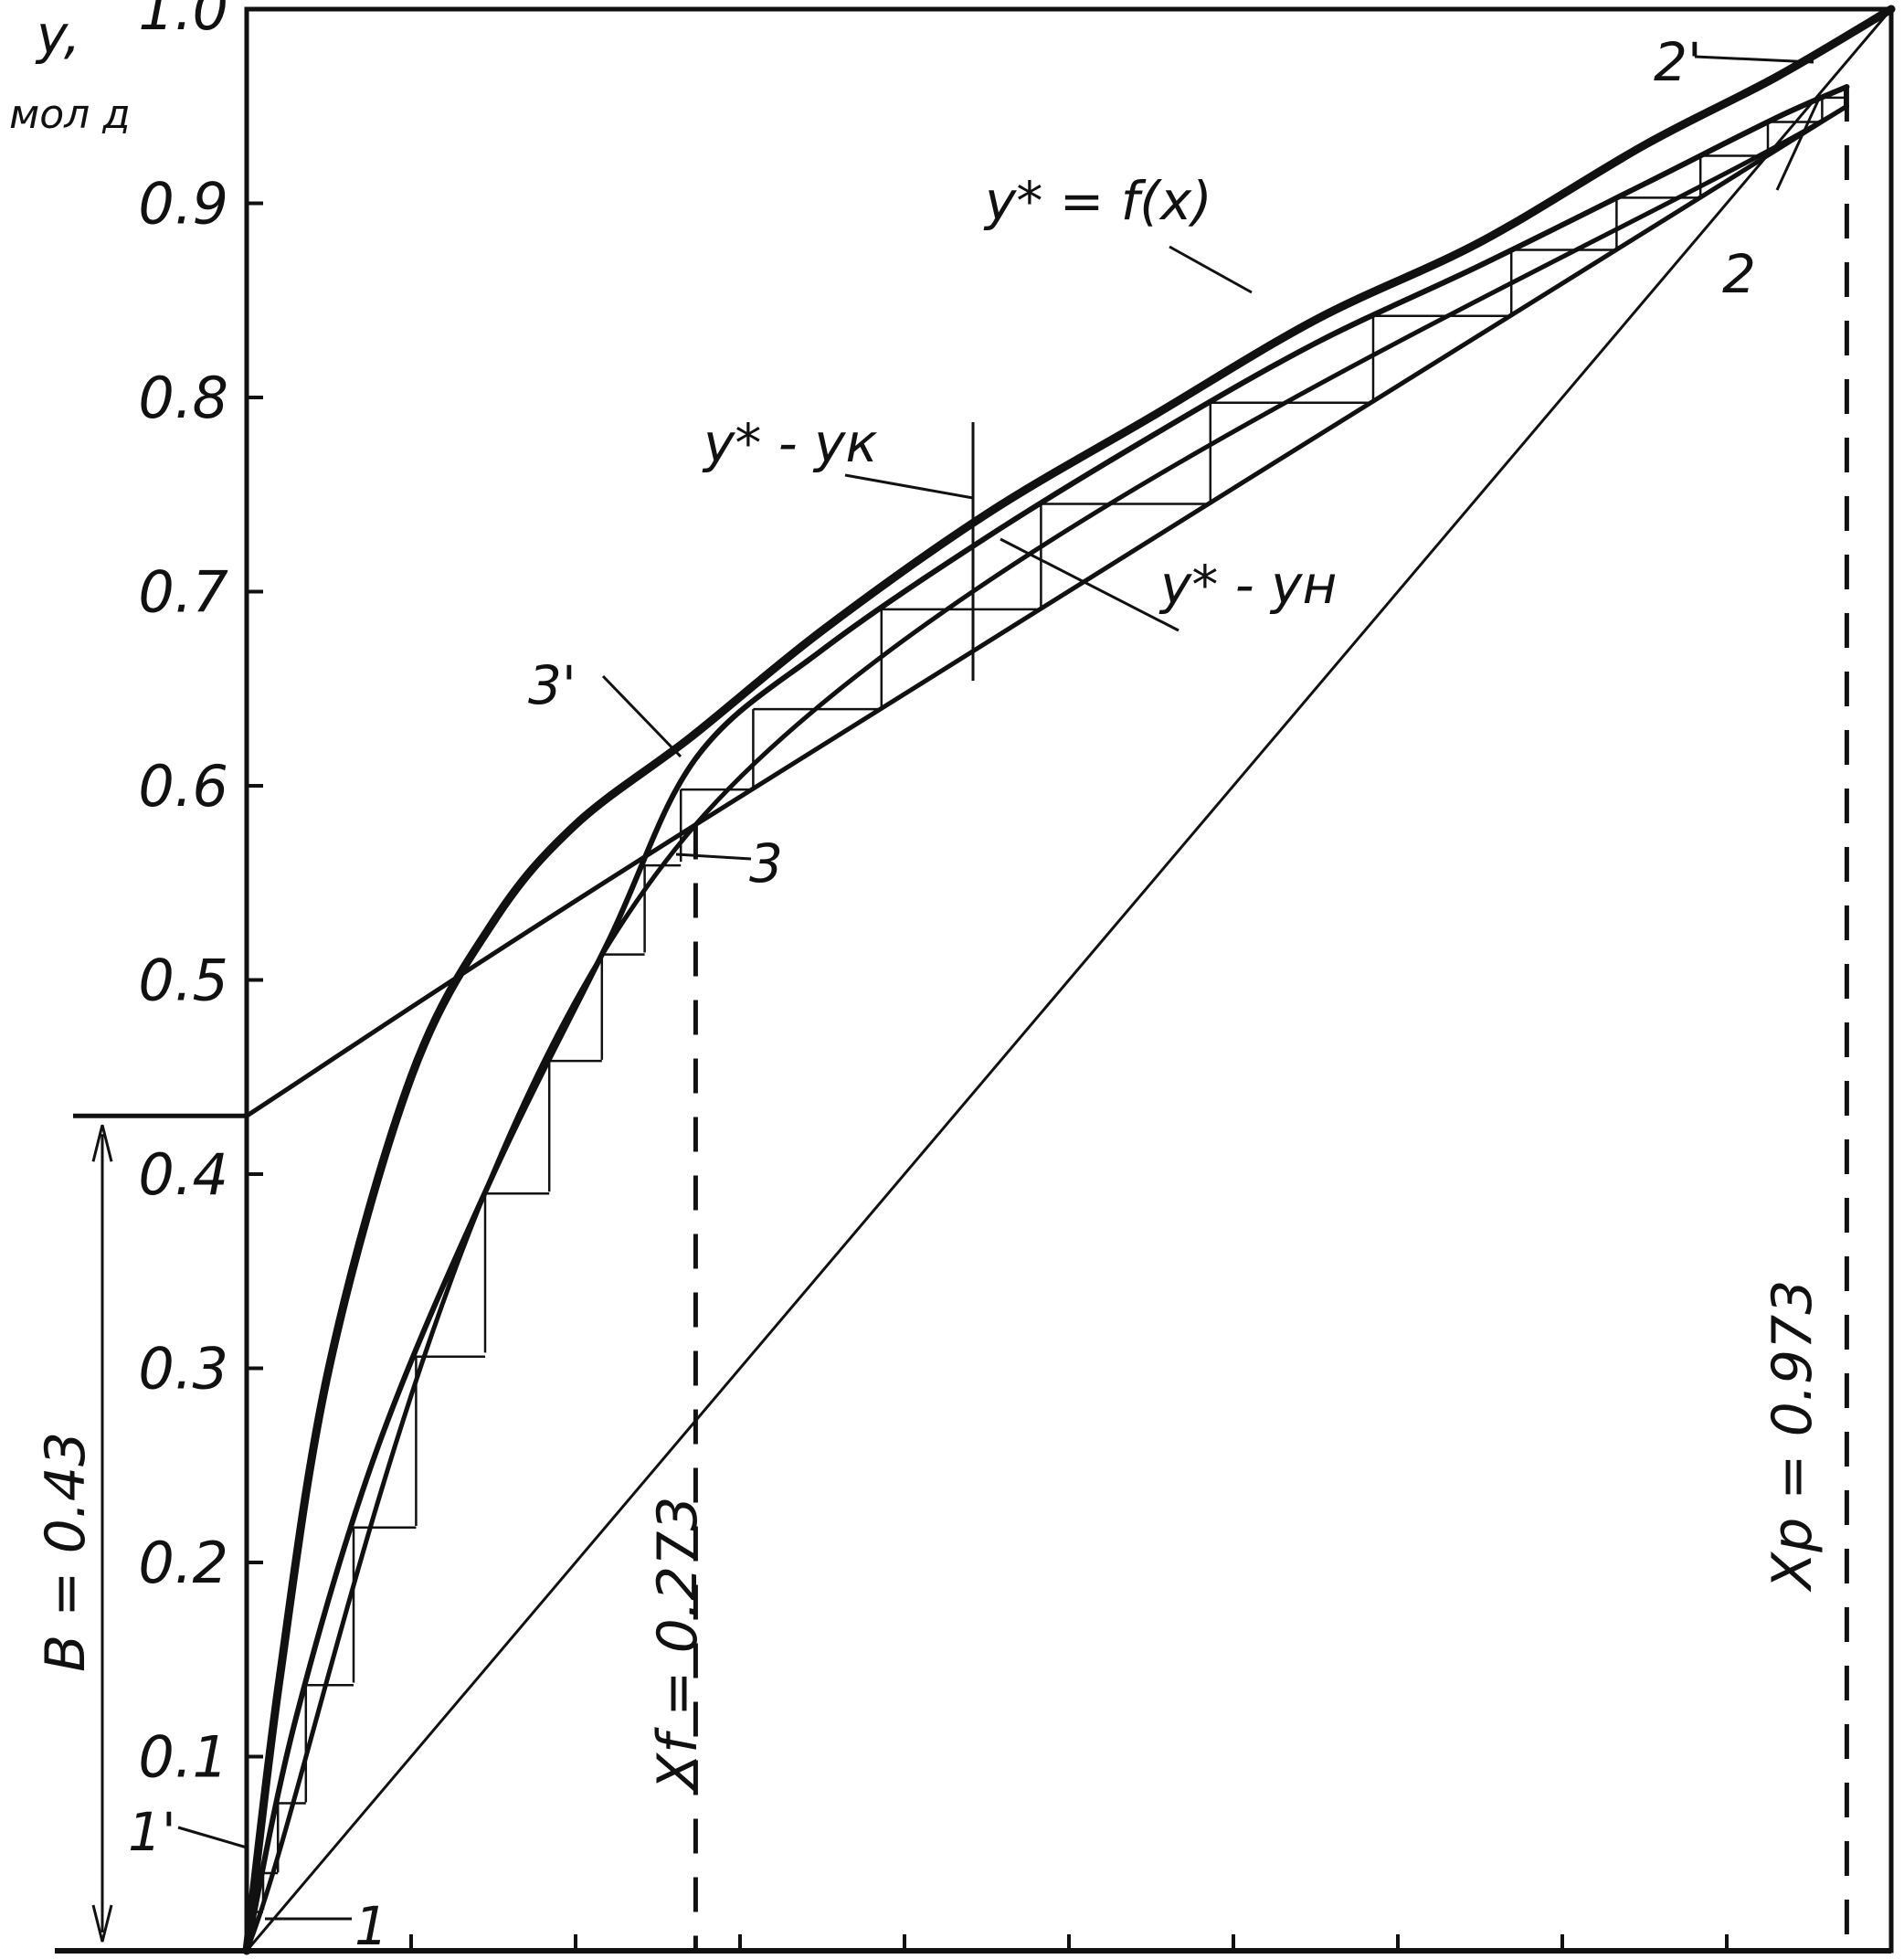 This screenshot has width=1904, height=1959. I want to click on b-arrow-top, so click(102, 1143).